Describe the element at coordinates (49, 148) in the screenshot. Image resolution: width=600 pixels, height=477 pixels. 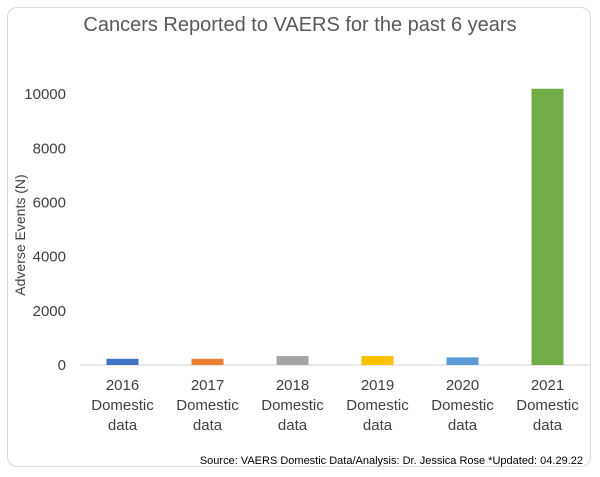
I see `y-tick-label: 8000` at that location.